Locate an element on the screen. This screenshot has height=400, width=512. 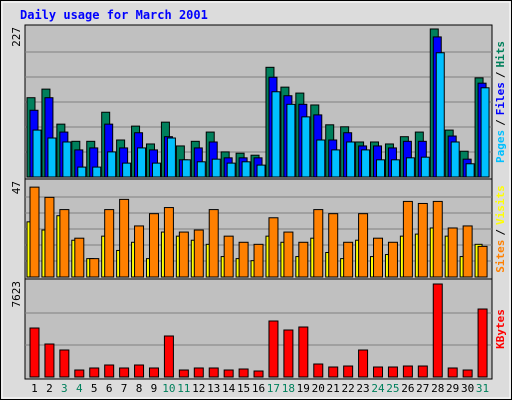
legend-entry: Sites is located at coordinates (500, 256).